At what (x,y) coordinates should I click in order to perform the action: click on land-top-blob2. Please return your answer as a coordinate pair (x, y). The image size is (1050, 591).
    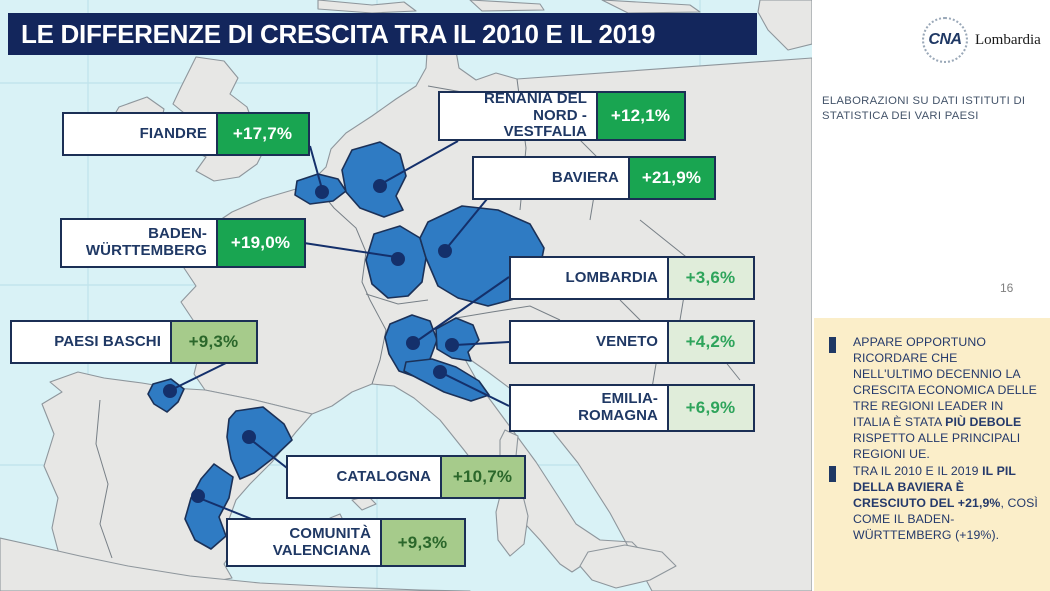
    Looking at the image, I should click on (651, 7).